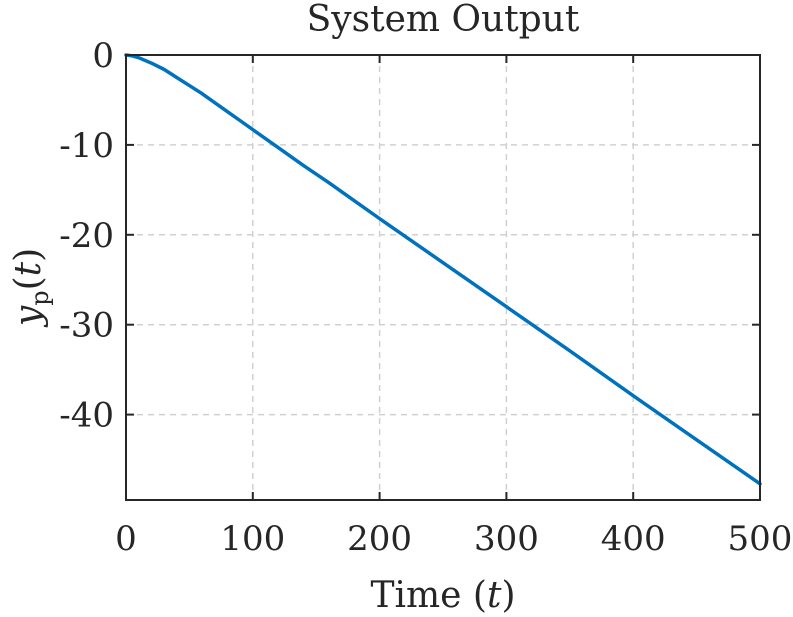 The image size is (793, 617). What do you see at coordinates (86, 146) in the screenshot?
I see `y-tick-label: -10` at bounding box center [86, 146].